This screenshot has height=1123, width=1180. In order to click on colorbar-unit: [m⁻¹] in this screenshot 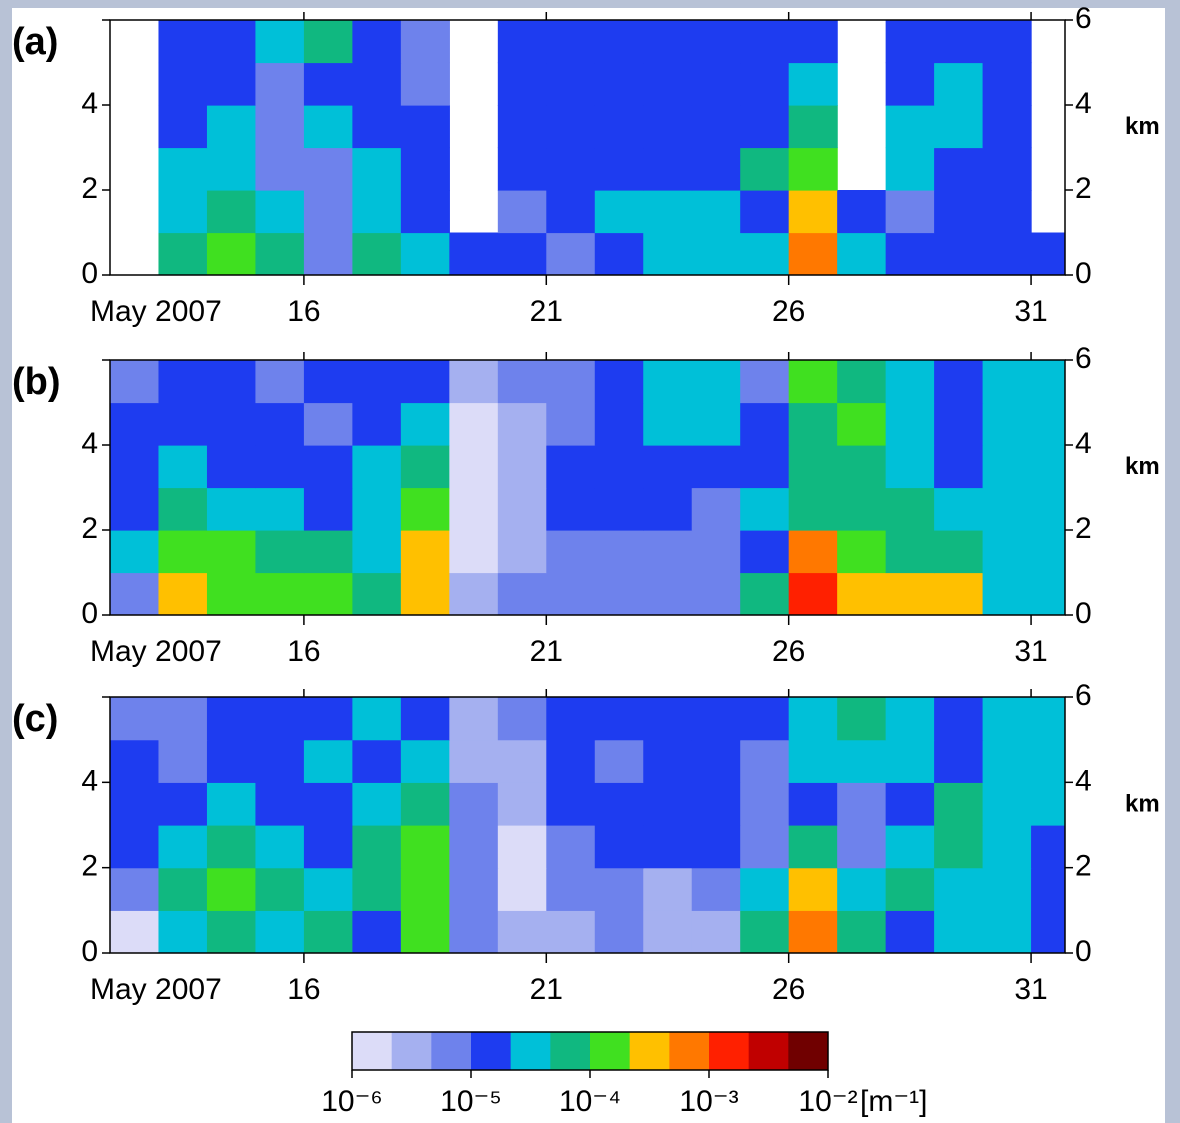, I will do `click(894, 1101)`.